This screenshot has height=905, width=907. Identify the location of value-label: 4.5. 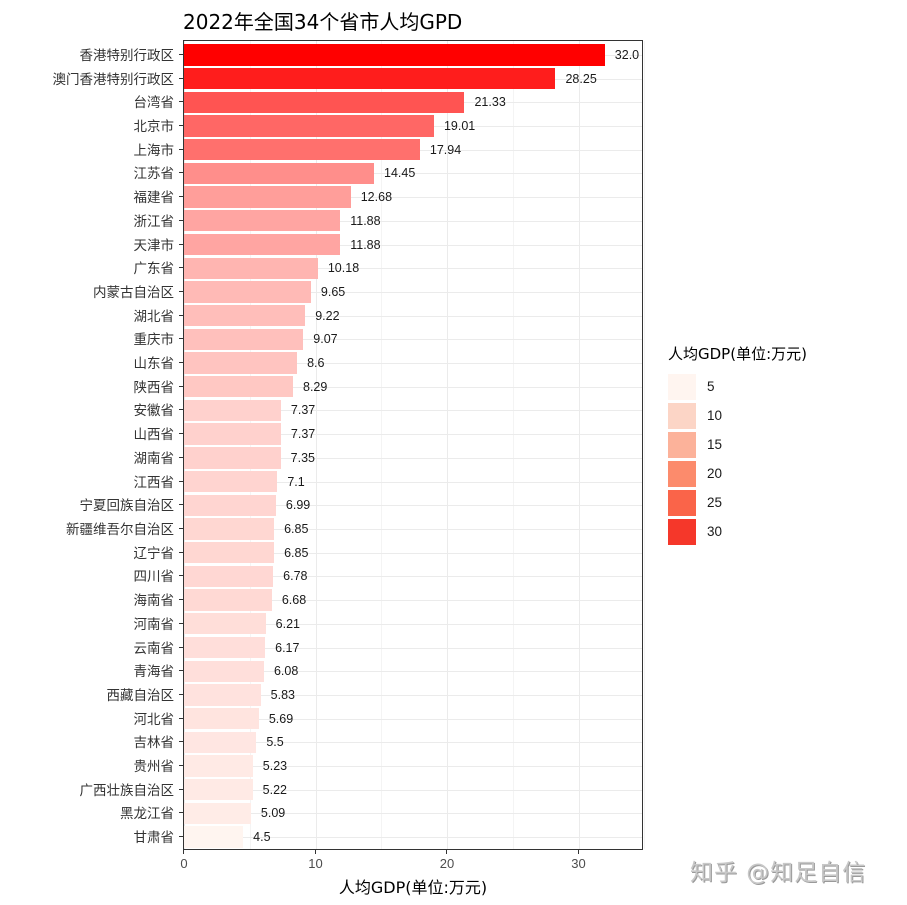
(262, 837).